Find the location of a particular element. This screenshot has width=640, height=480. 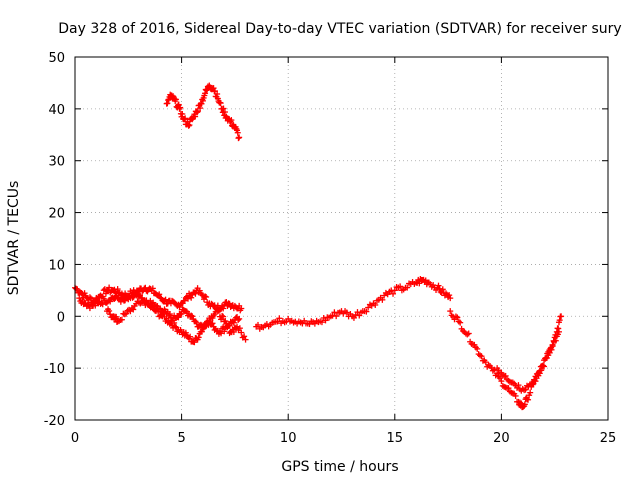

x-tick-label: 15 is located at coordinates (395, 438).